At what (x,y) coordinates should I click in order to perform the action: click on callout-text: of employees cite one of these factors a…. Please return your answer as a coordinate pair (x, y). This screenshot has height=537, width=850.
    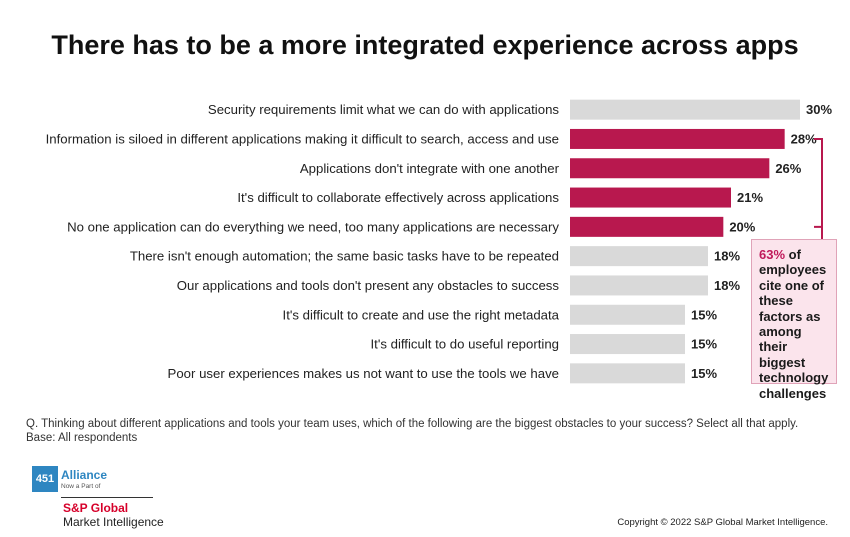
    Looking at the image, I should click on (794, 324).